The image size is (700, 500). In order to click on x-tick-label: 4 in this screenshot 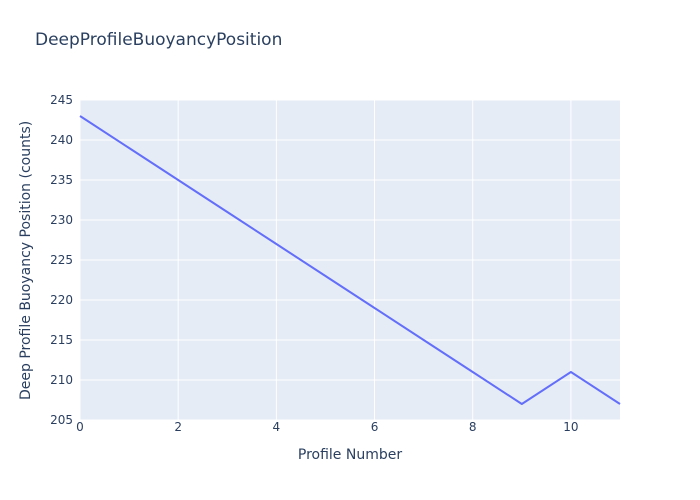, I will do `click(276, 427)`.